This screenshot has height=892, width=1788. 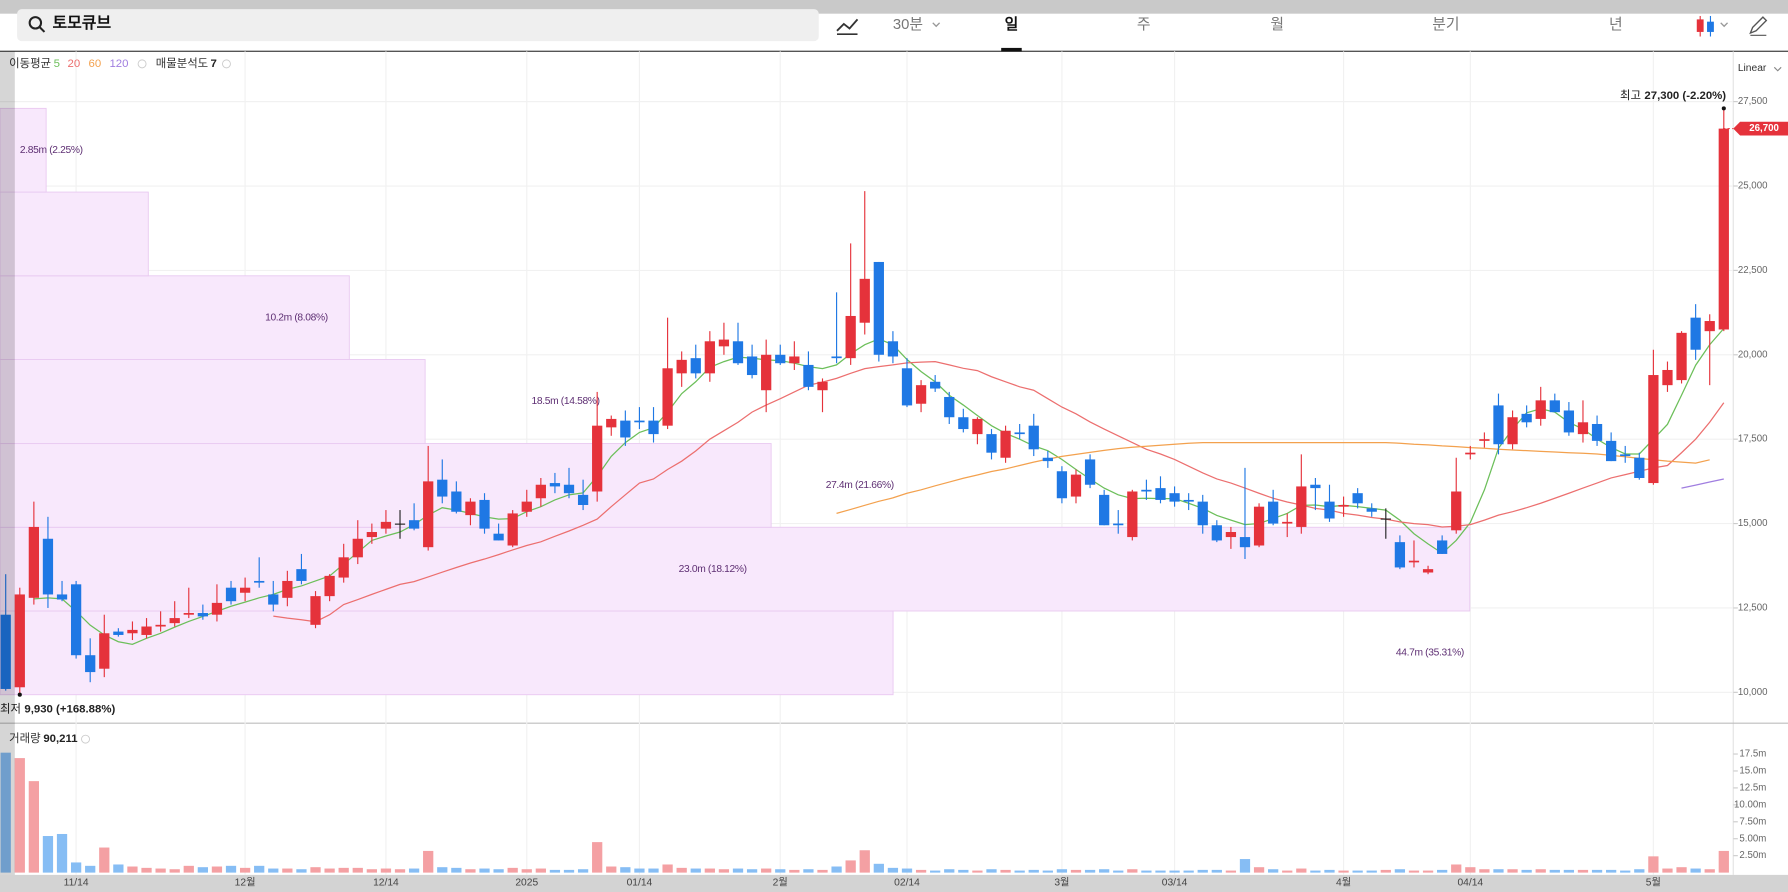 I want to click on period-tab: 분기, so click(x=1445, y=24).